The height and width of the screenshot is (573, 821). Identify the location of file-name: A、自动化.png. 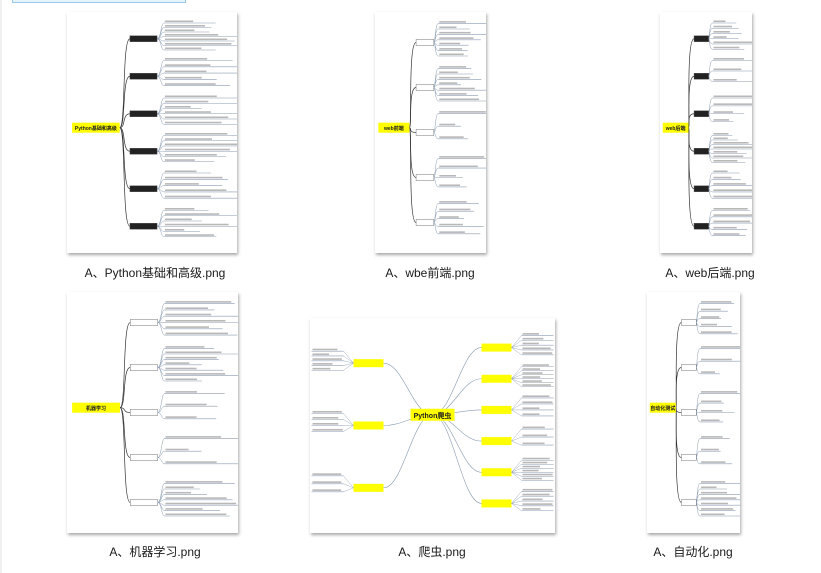
(693, 552).